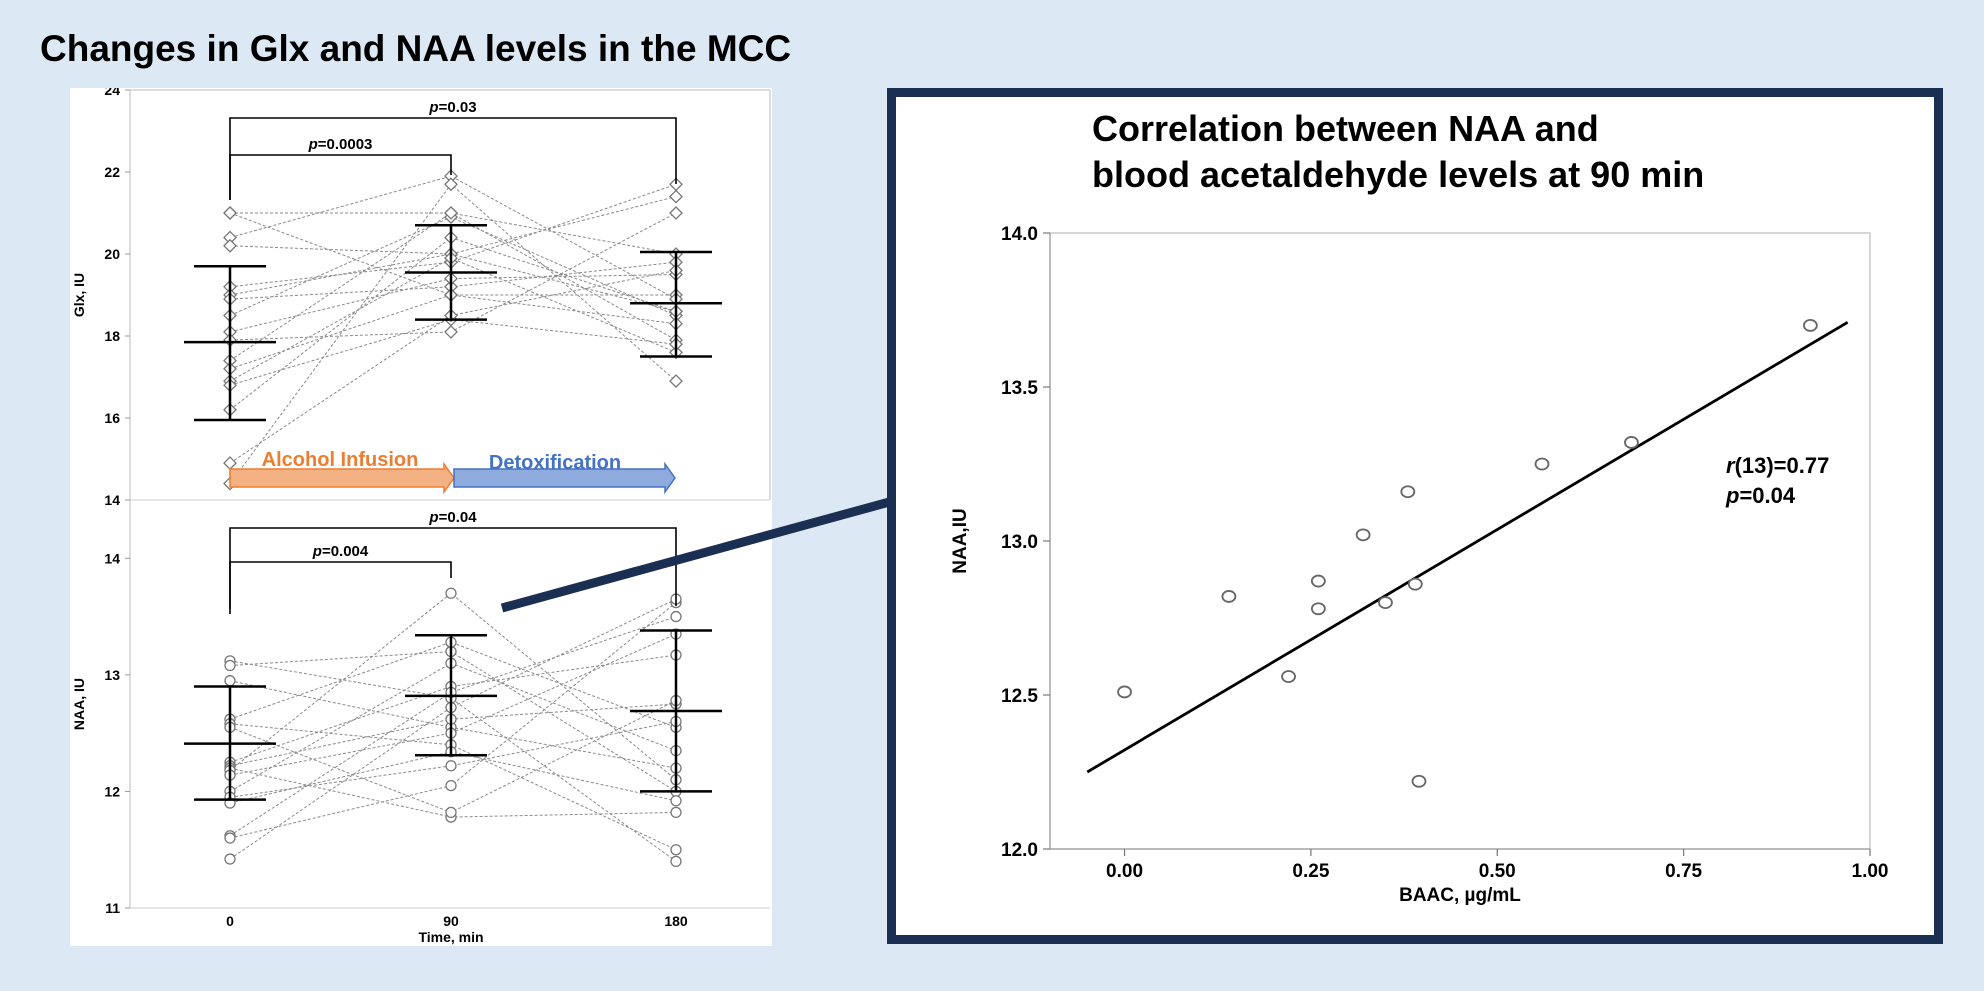 The height and width of the screenshot is (991, 1984). I want to click on correlation-x-tick-label: 1.00, so click(1870, 871).